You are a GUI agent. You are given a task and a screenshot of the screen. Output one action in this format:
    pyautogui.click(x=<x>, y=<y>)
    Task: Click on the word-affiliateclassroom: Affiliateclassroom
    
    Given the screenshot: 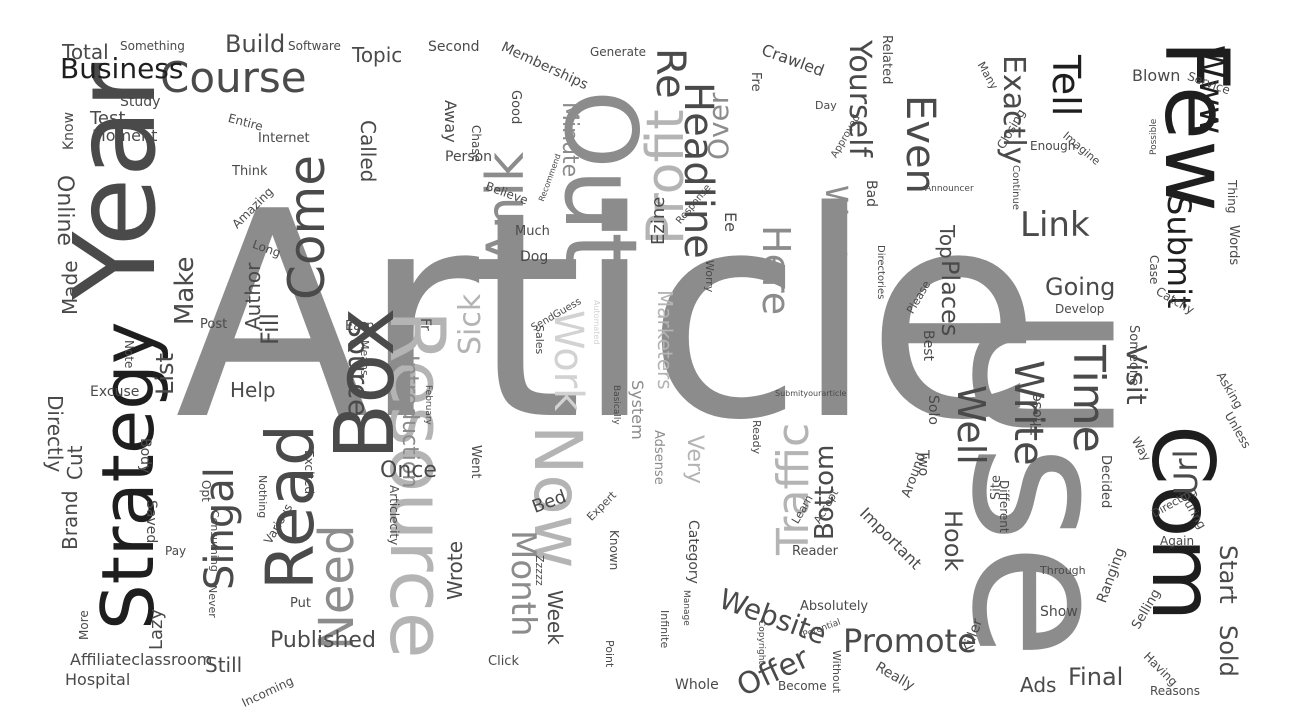 What is the action you would take?
    pyautogui.click(x=141, y=659)
    